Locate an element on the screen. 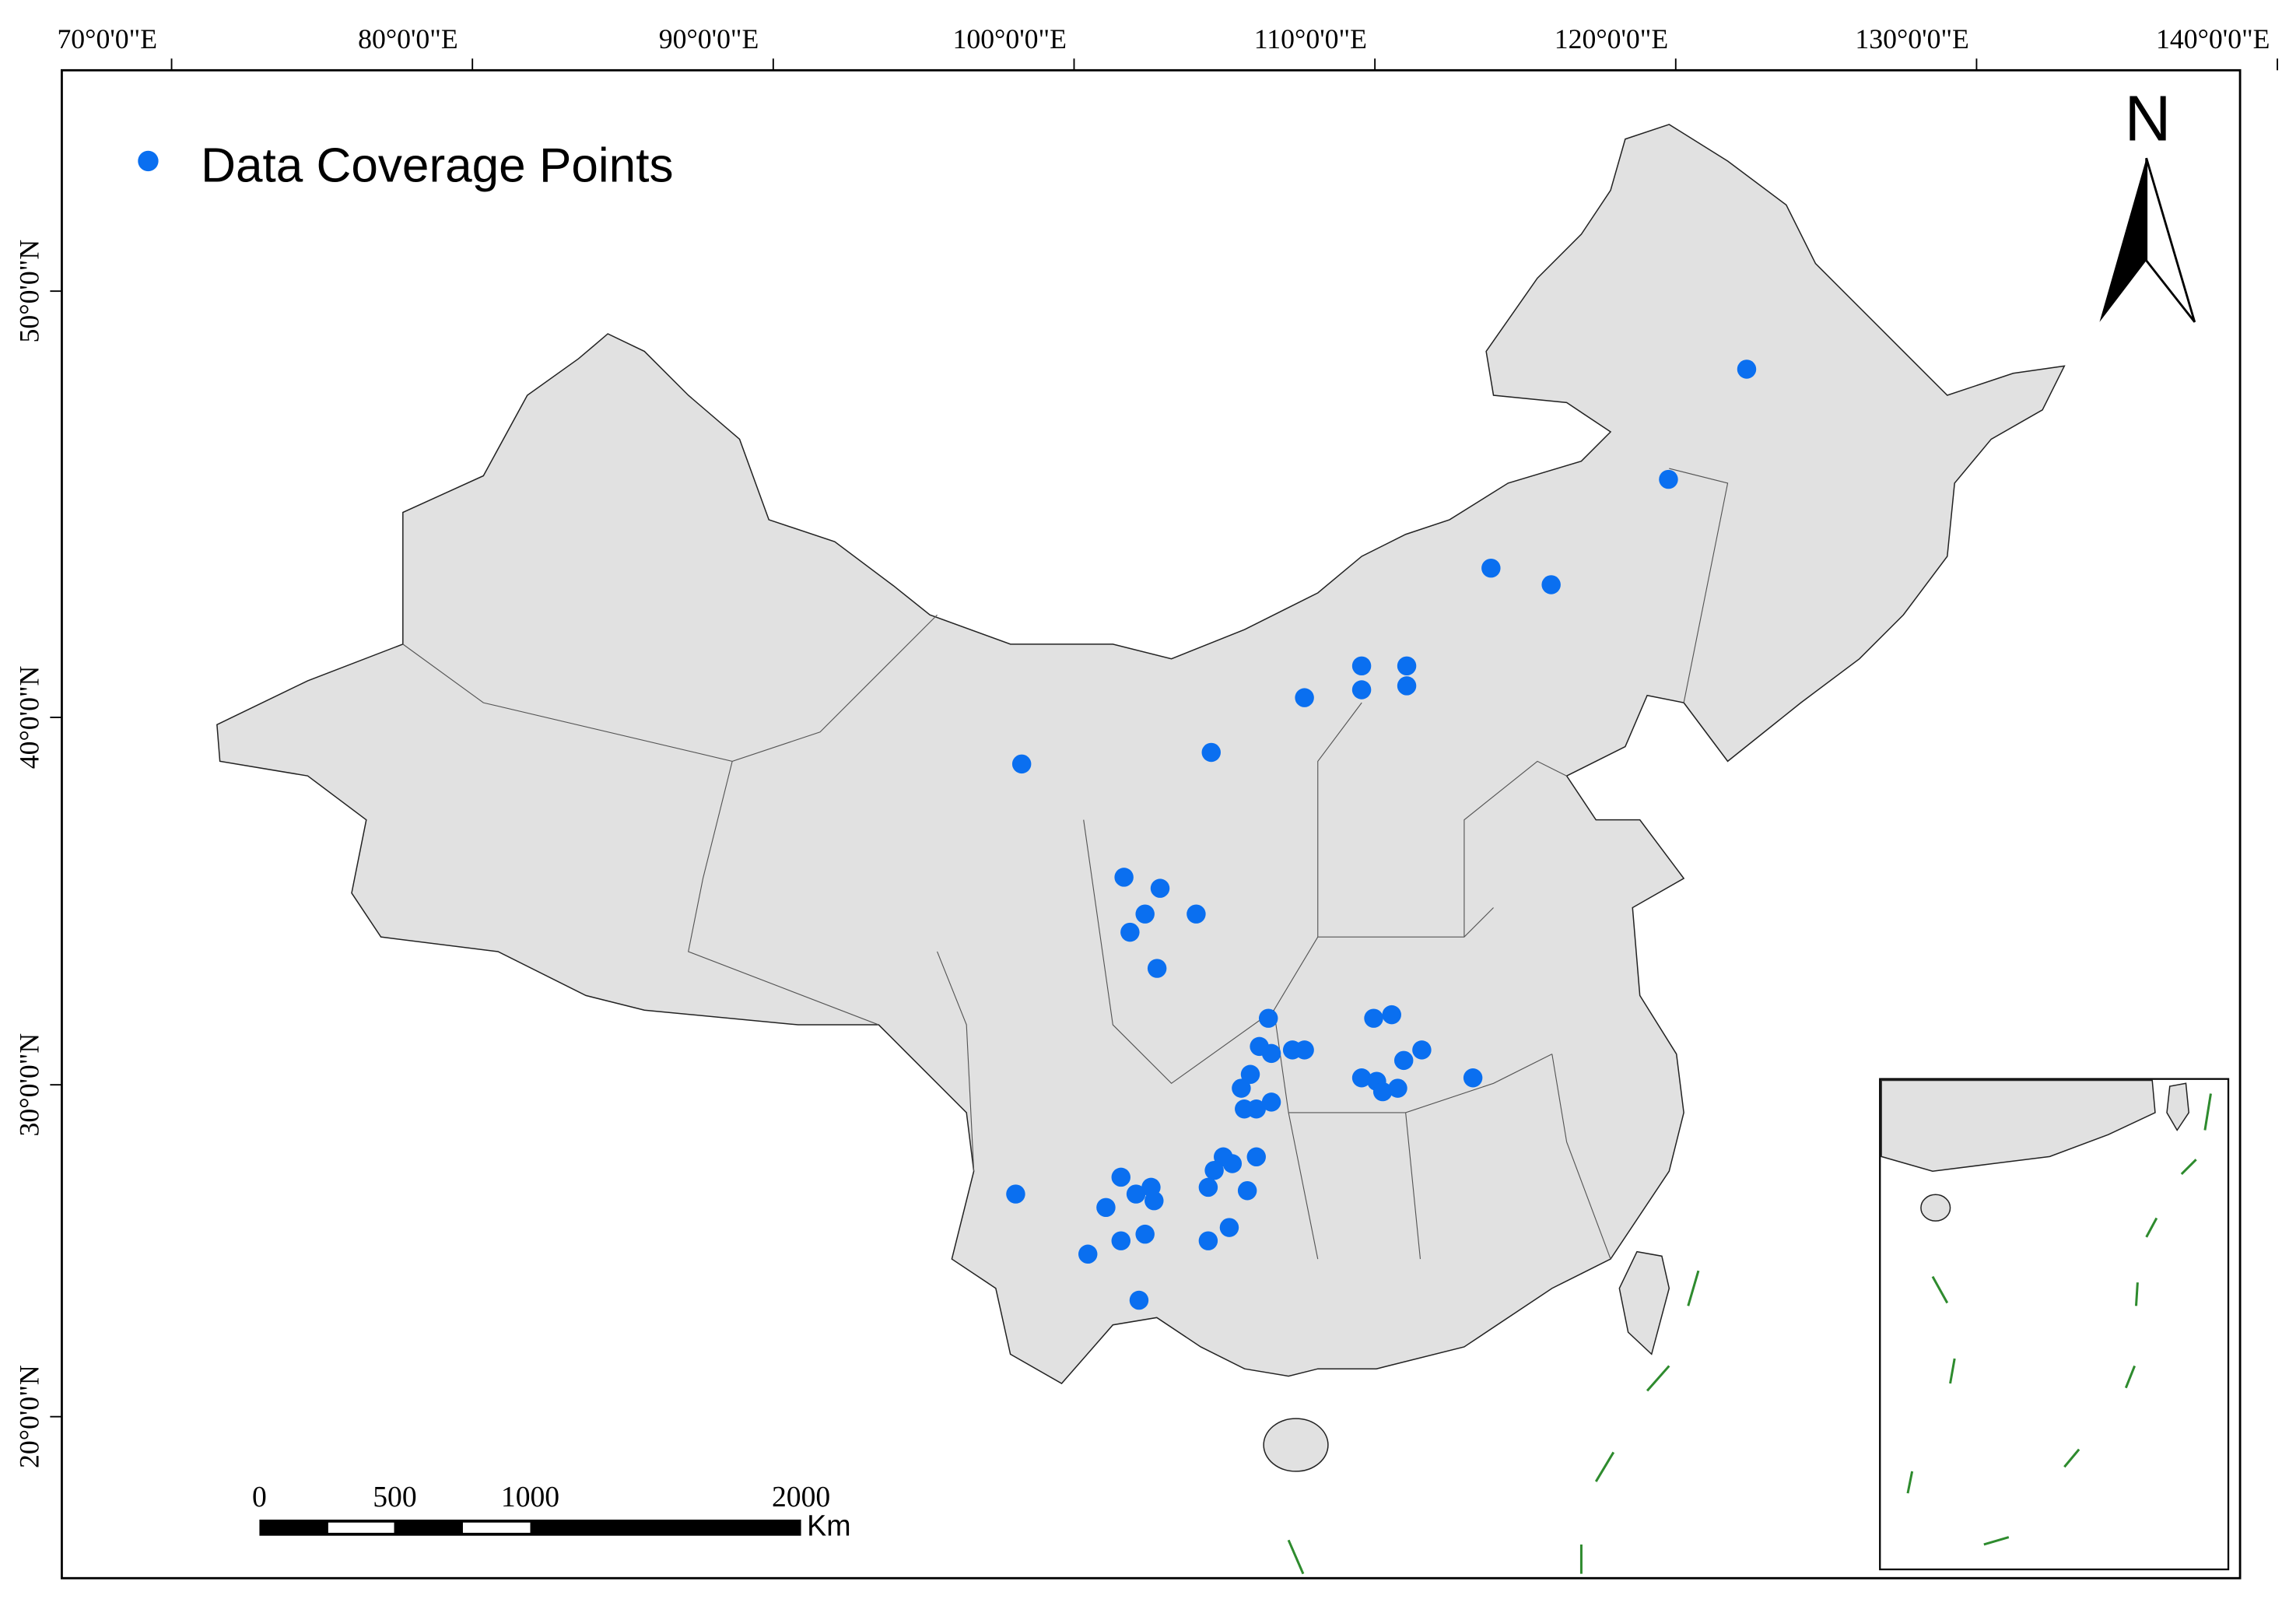 The height and width of the screenshot is (1606, 2296). lat-tick-label: 20°0'0"N is located at coordinates (28, 1416).